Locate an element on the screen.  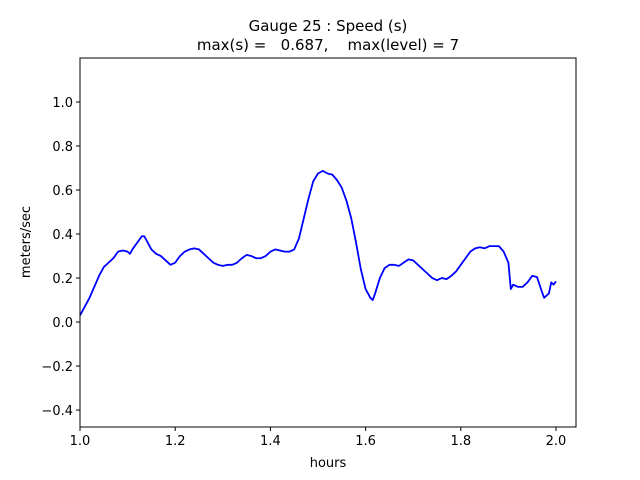
y-tick-label: 0.0 is located at coordinates (62, 323).